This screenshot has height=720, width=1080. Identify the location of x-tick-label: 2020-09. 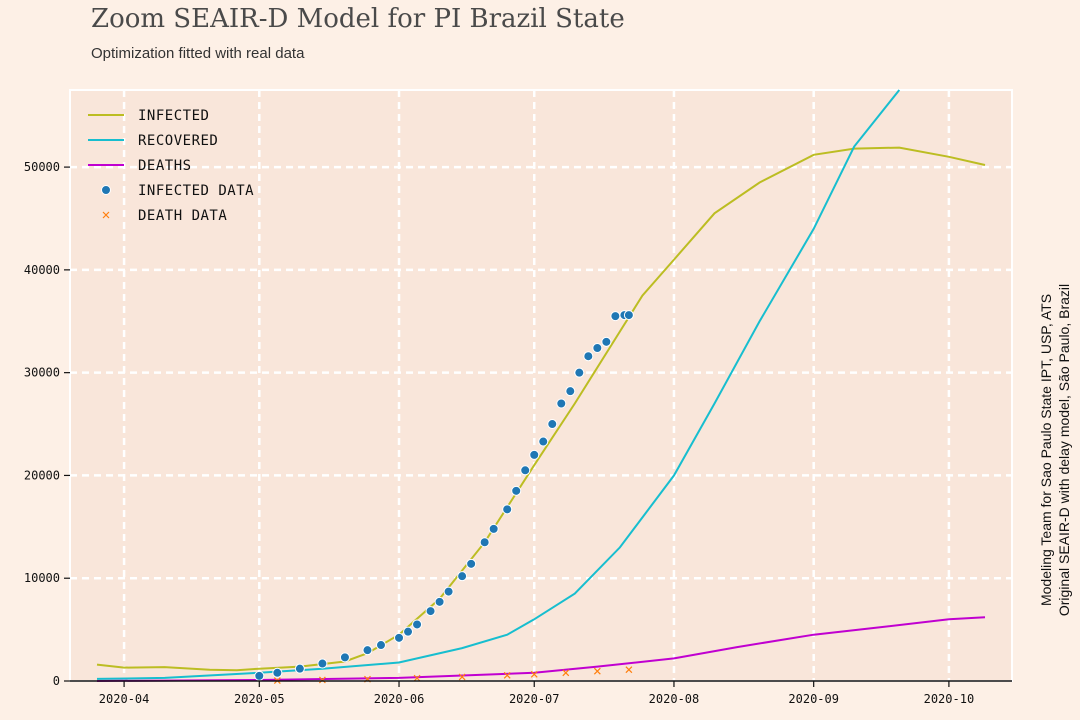
(813, 699).